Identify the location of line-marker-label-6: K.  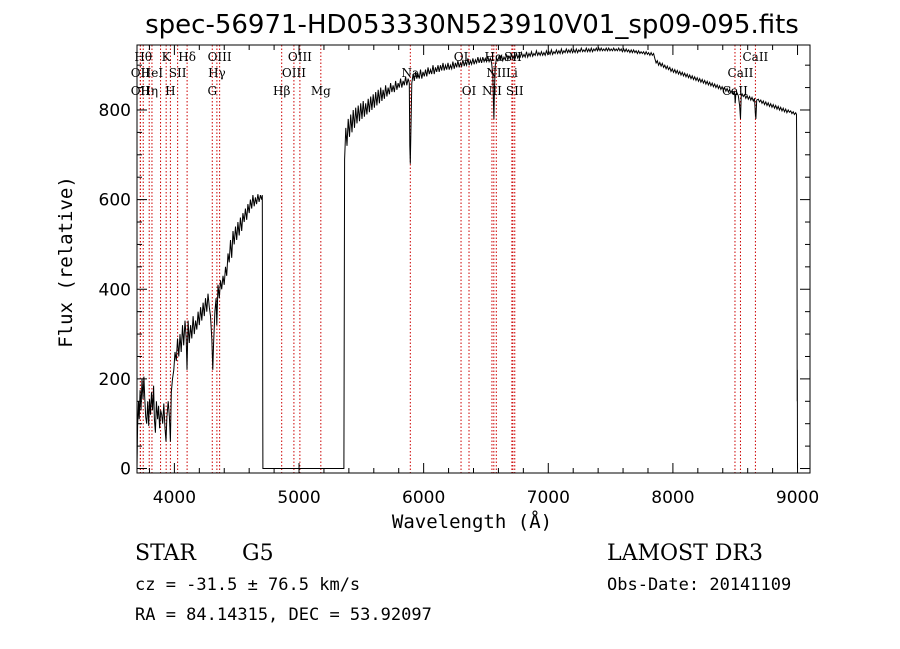
(167, 57).